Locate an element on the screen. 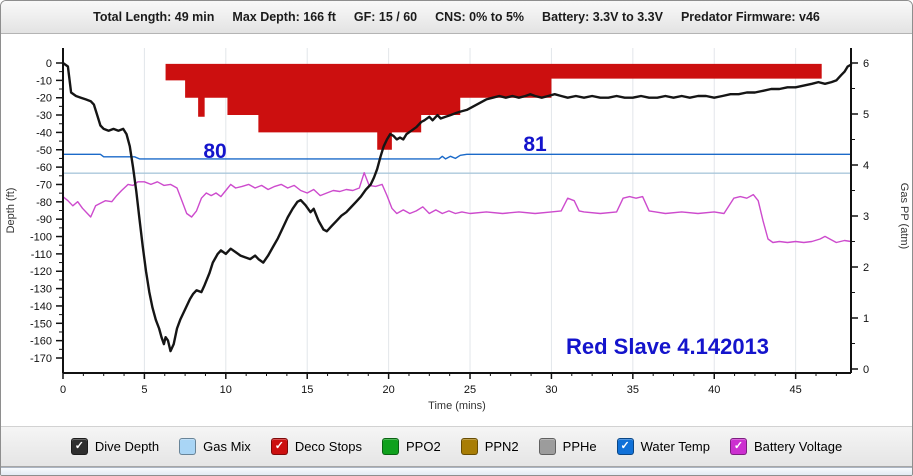 The height and width of the screenshot is (476, 913). legend-item-gas-mix: Gas Mix is located at coordinates (215, 446).